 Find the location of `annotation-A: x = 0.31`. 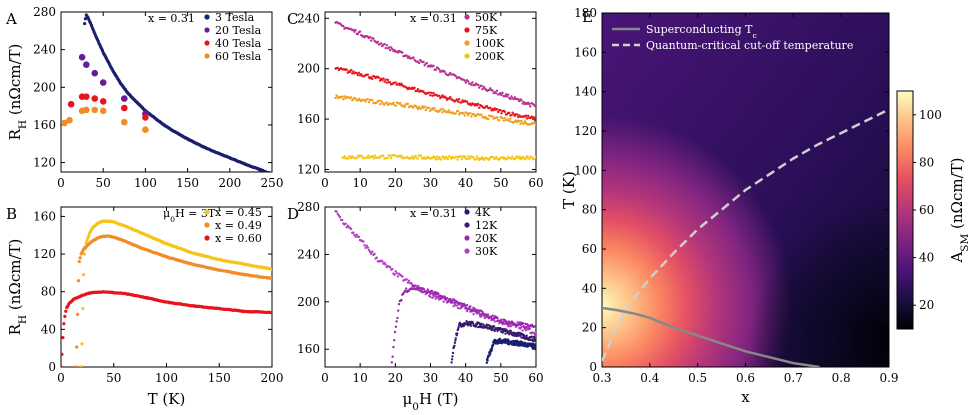

annotation-A: x = 0.31 is located at coordinates (171, 18).